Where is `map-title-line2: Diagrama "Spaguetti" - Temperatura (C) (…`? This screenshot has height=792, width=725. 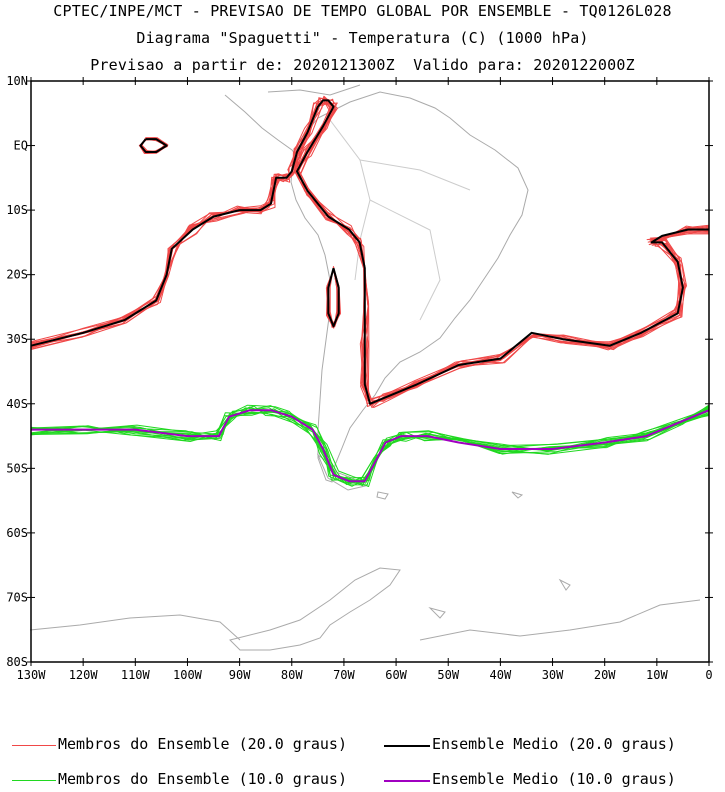
map-title-line2: Diagrama "Spaguetti" - Temperatura (C) (… is located at coordinates (362, 38).